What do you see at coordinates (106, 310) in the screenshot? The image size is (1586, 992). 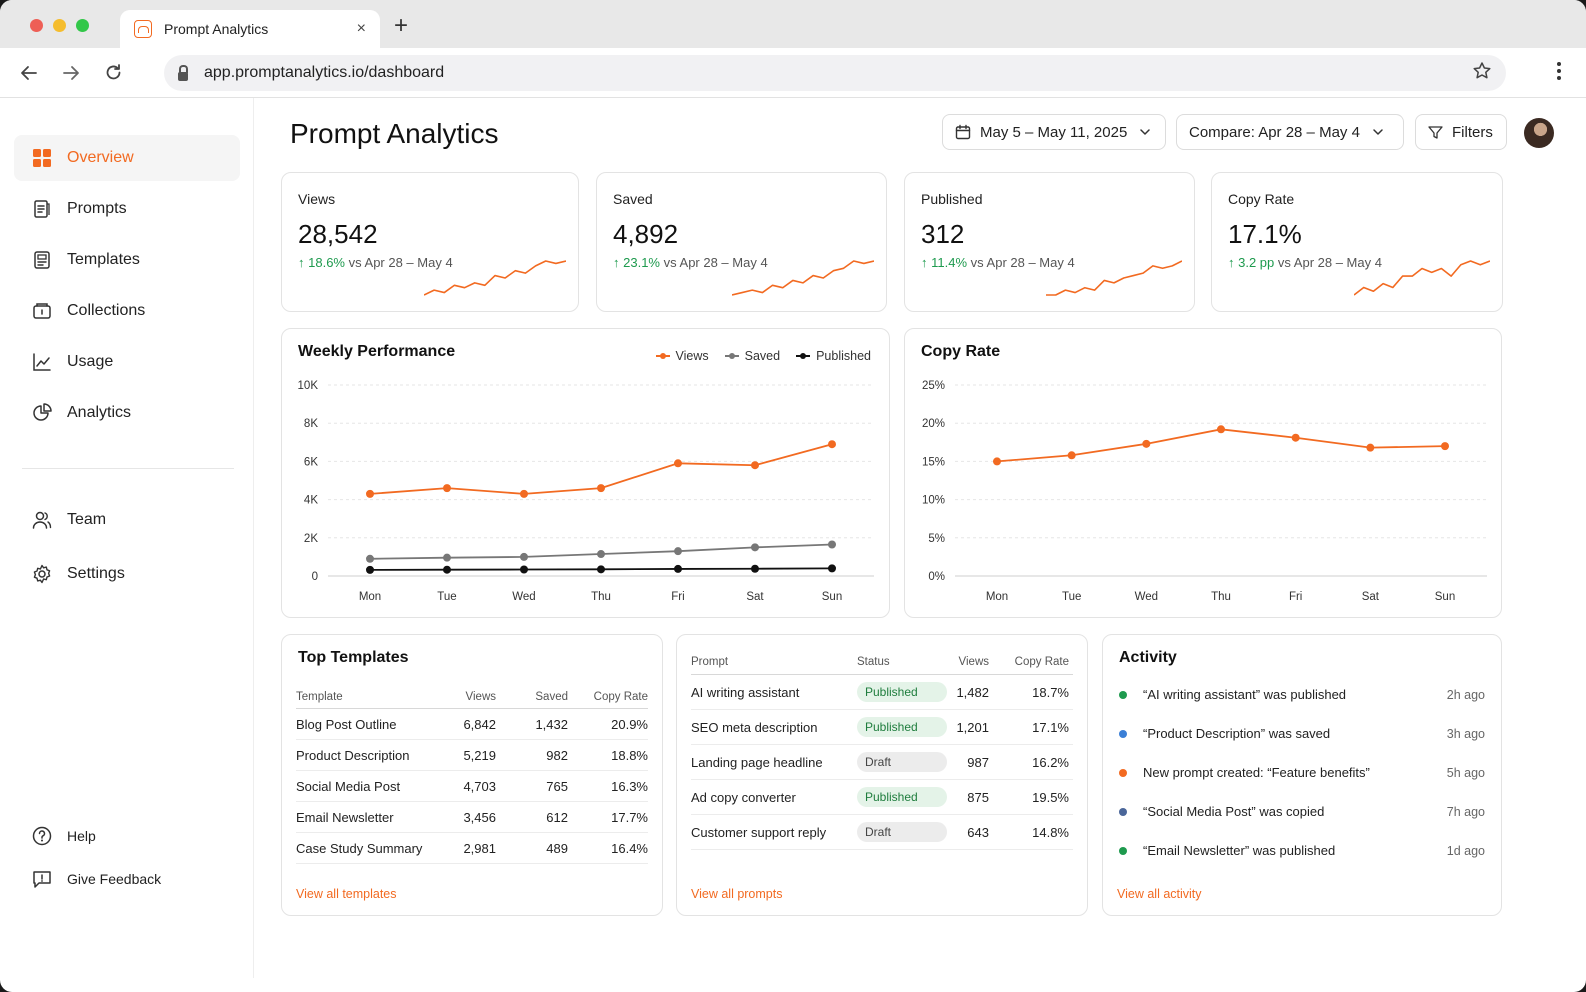 I see `sidebar-item-label: Collections` at bounding box center [106, 310].